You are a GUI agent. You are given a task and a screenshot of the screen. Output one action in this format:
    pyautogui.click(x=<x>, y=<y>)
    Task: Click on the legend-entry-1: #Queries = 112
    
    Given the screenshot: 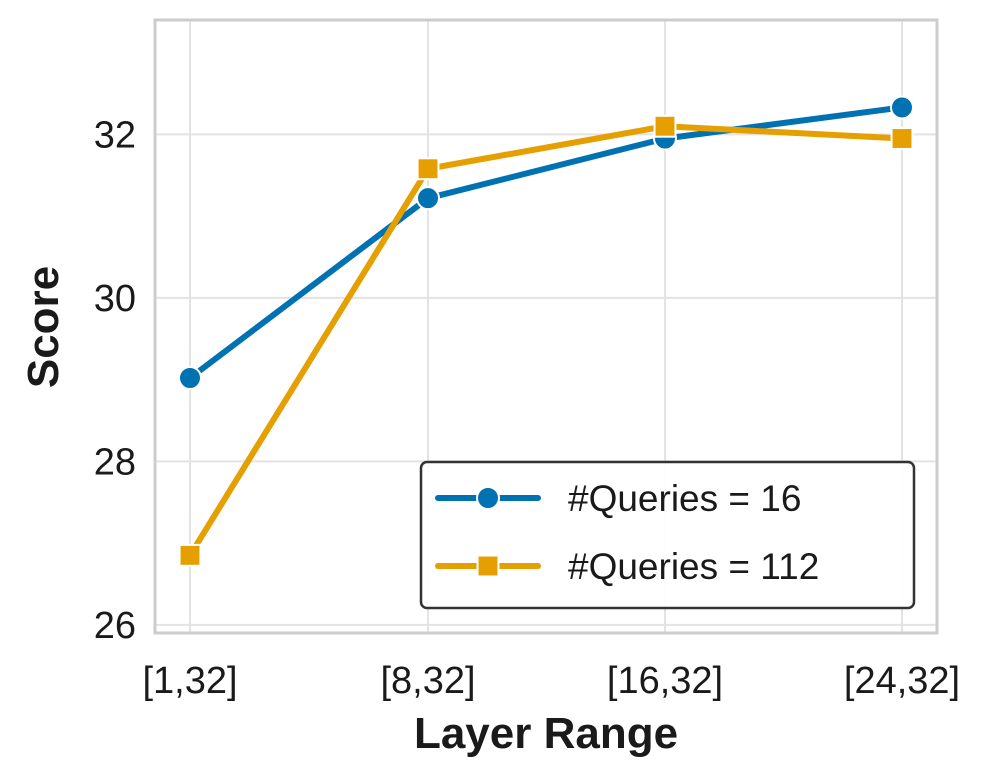 What is the action you would take?
    pyautogui.click(x=627, y=566)
    